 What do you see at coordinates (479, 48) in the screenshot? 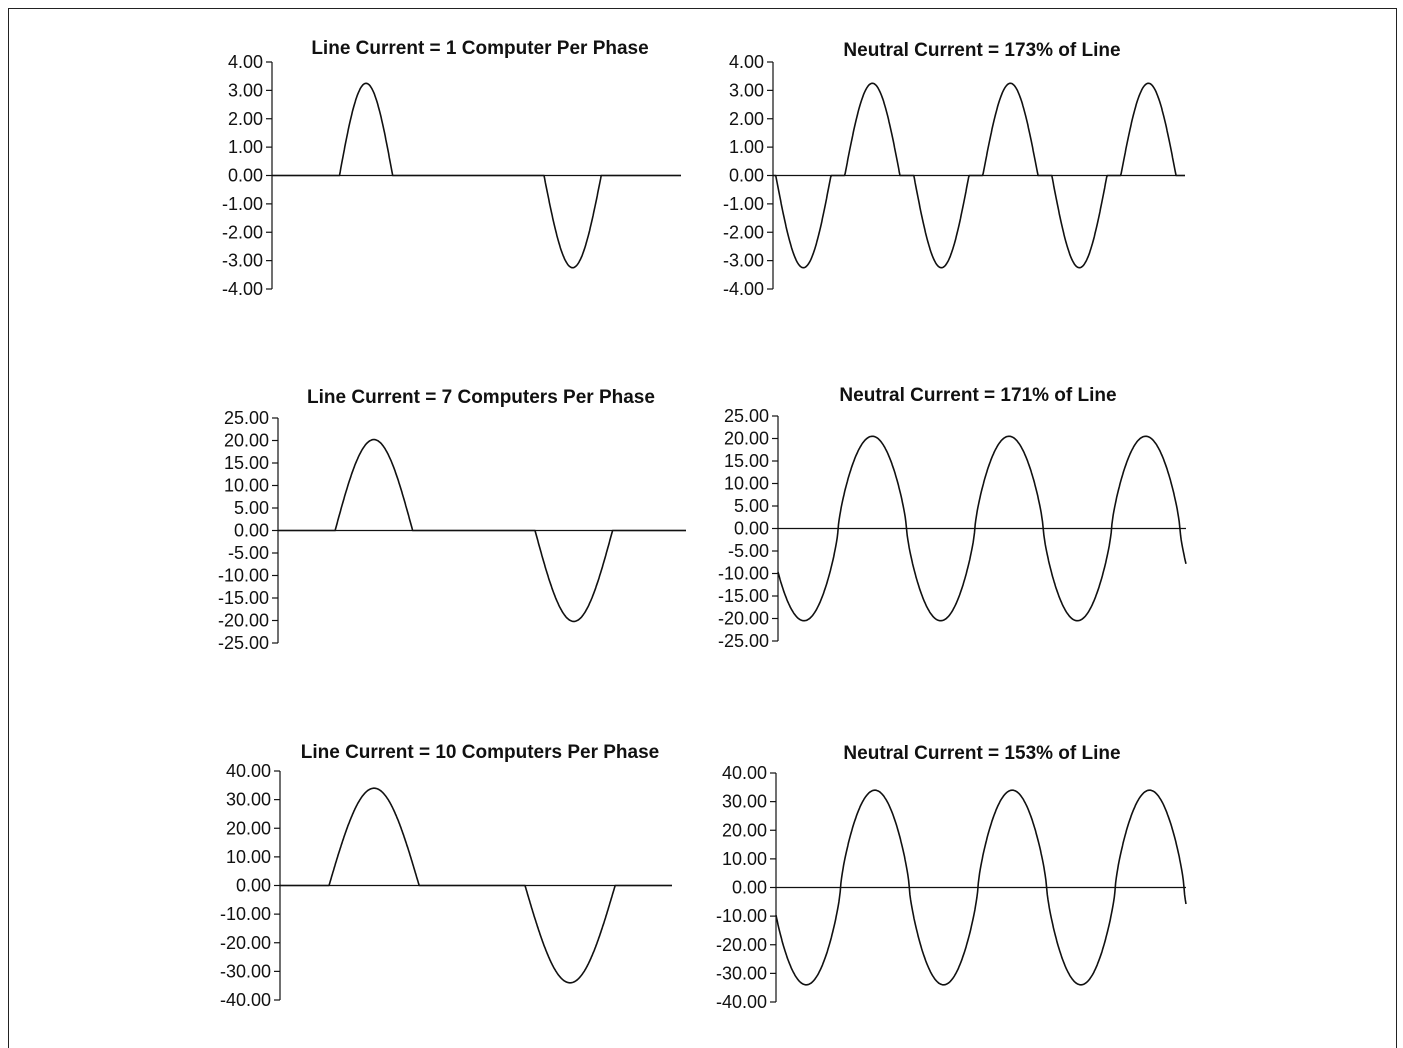
I see `chart-title: Line Current = 1 Computer Per Phase` at bounding box center [479, 48].